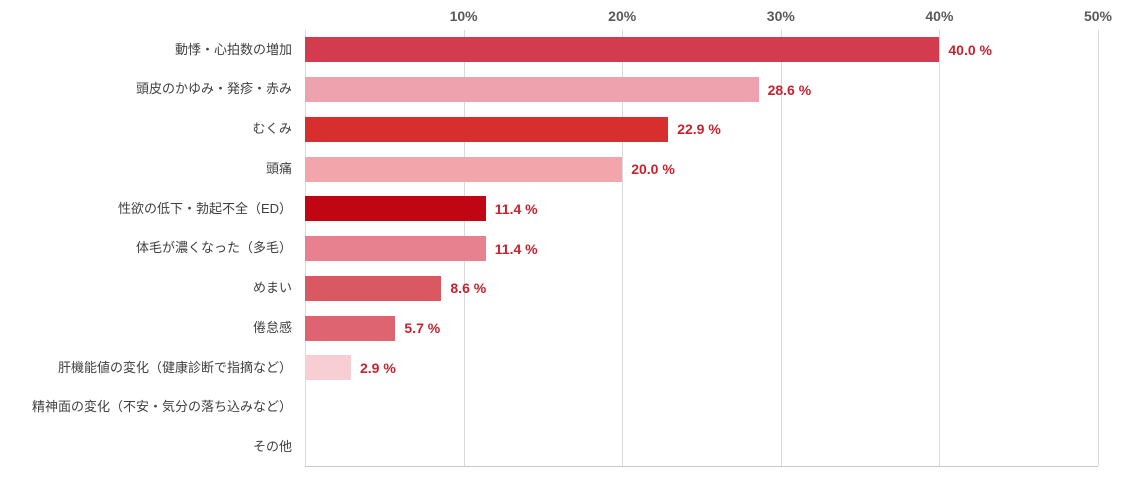  I want to click on chart-row: めまい 8.6 %, so click(562, 288).